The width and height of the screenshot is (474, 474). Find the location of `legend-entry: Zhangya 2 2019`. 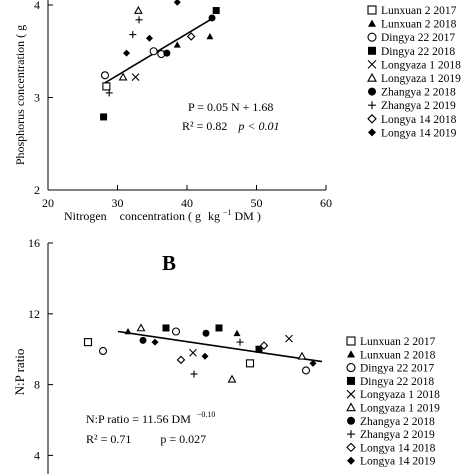

legend-entry: Zhangya 2 2019 is located at coordinates (397, 435).